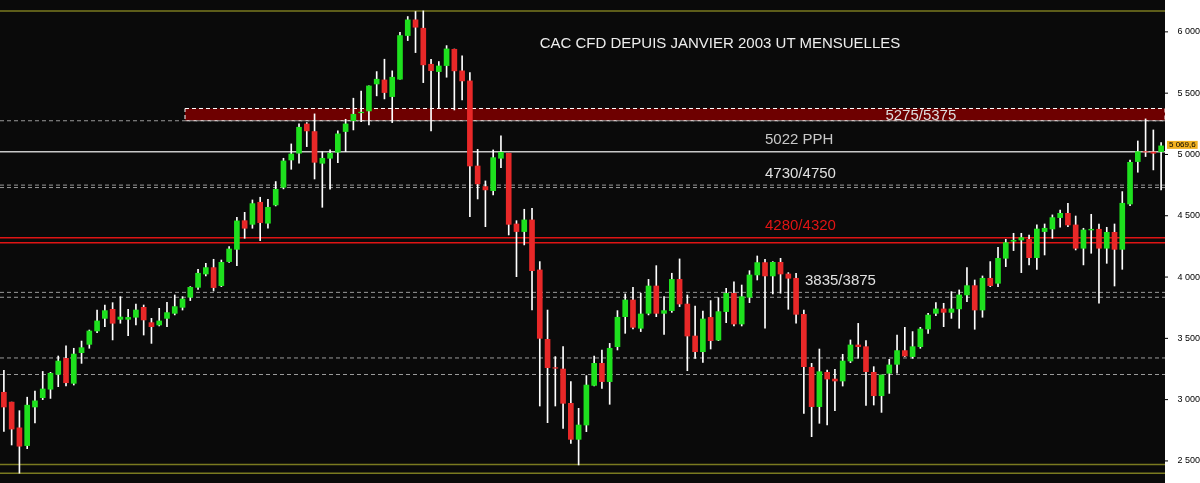  What do you see at coordinates (1188, 92) in the screenshot?
I see `y-tick-label: 5 500` at bounding box center [1188, 92].